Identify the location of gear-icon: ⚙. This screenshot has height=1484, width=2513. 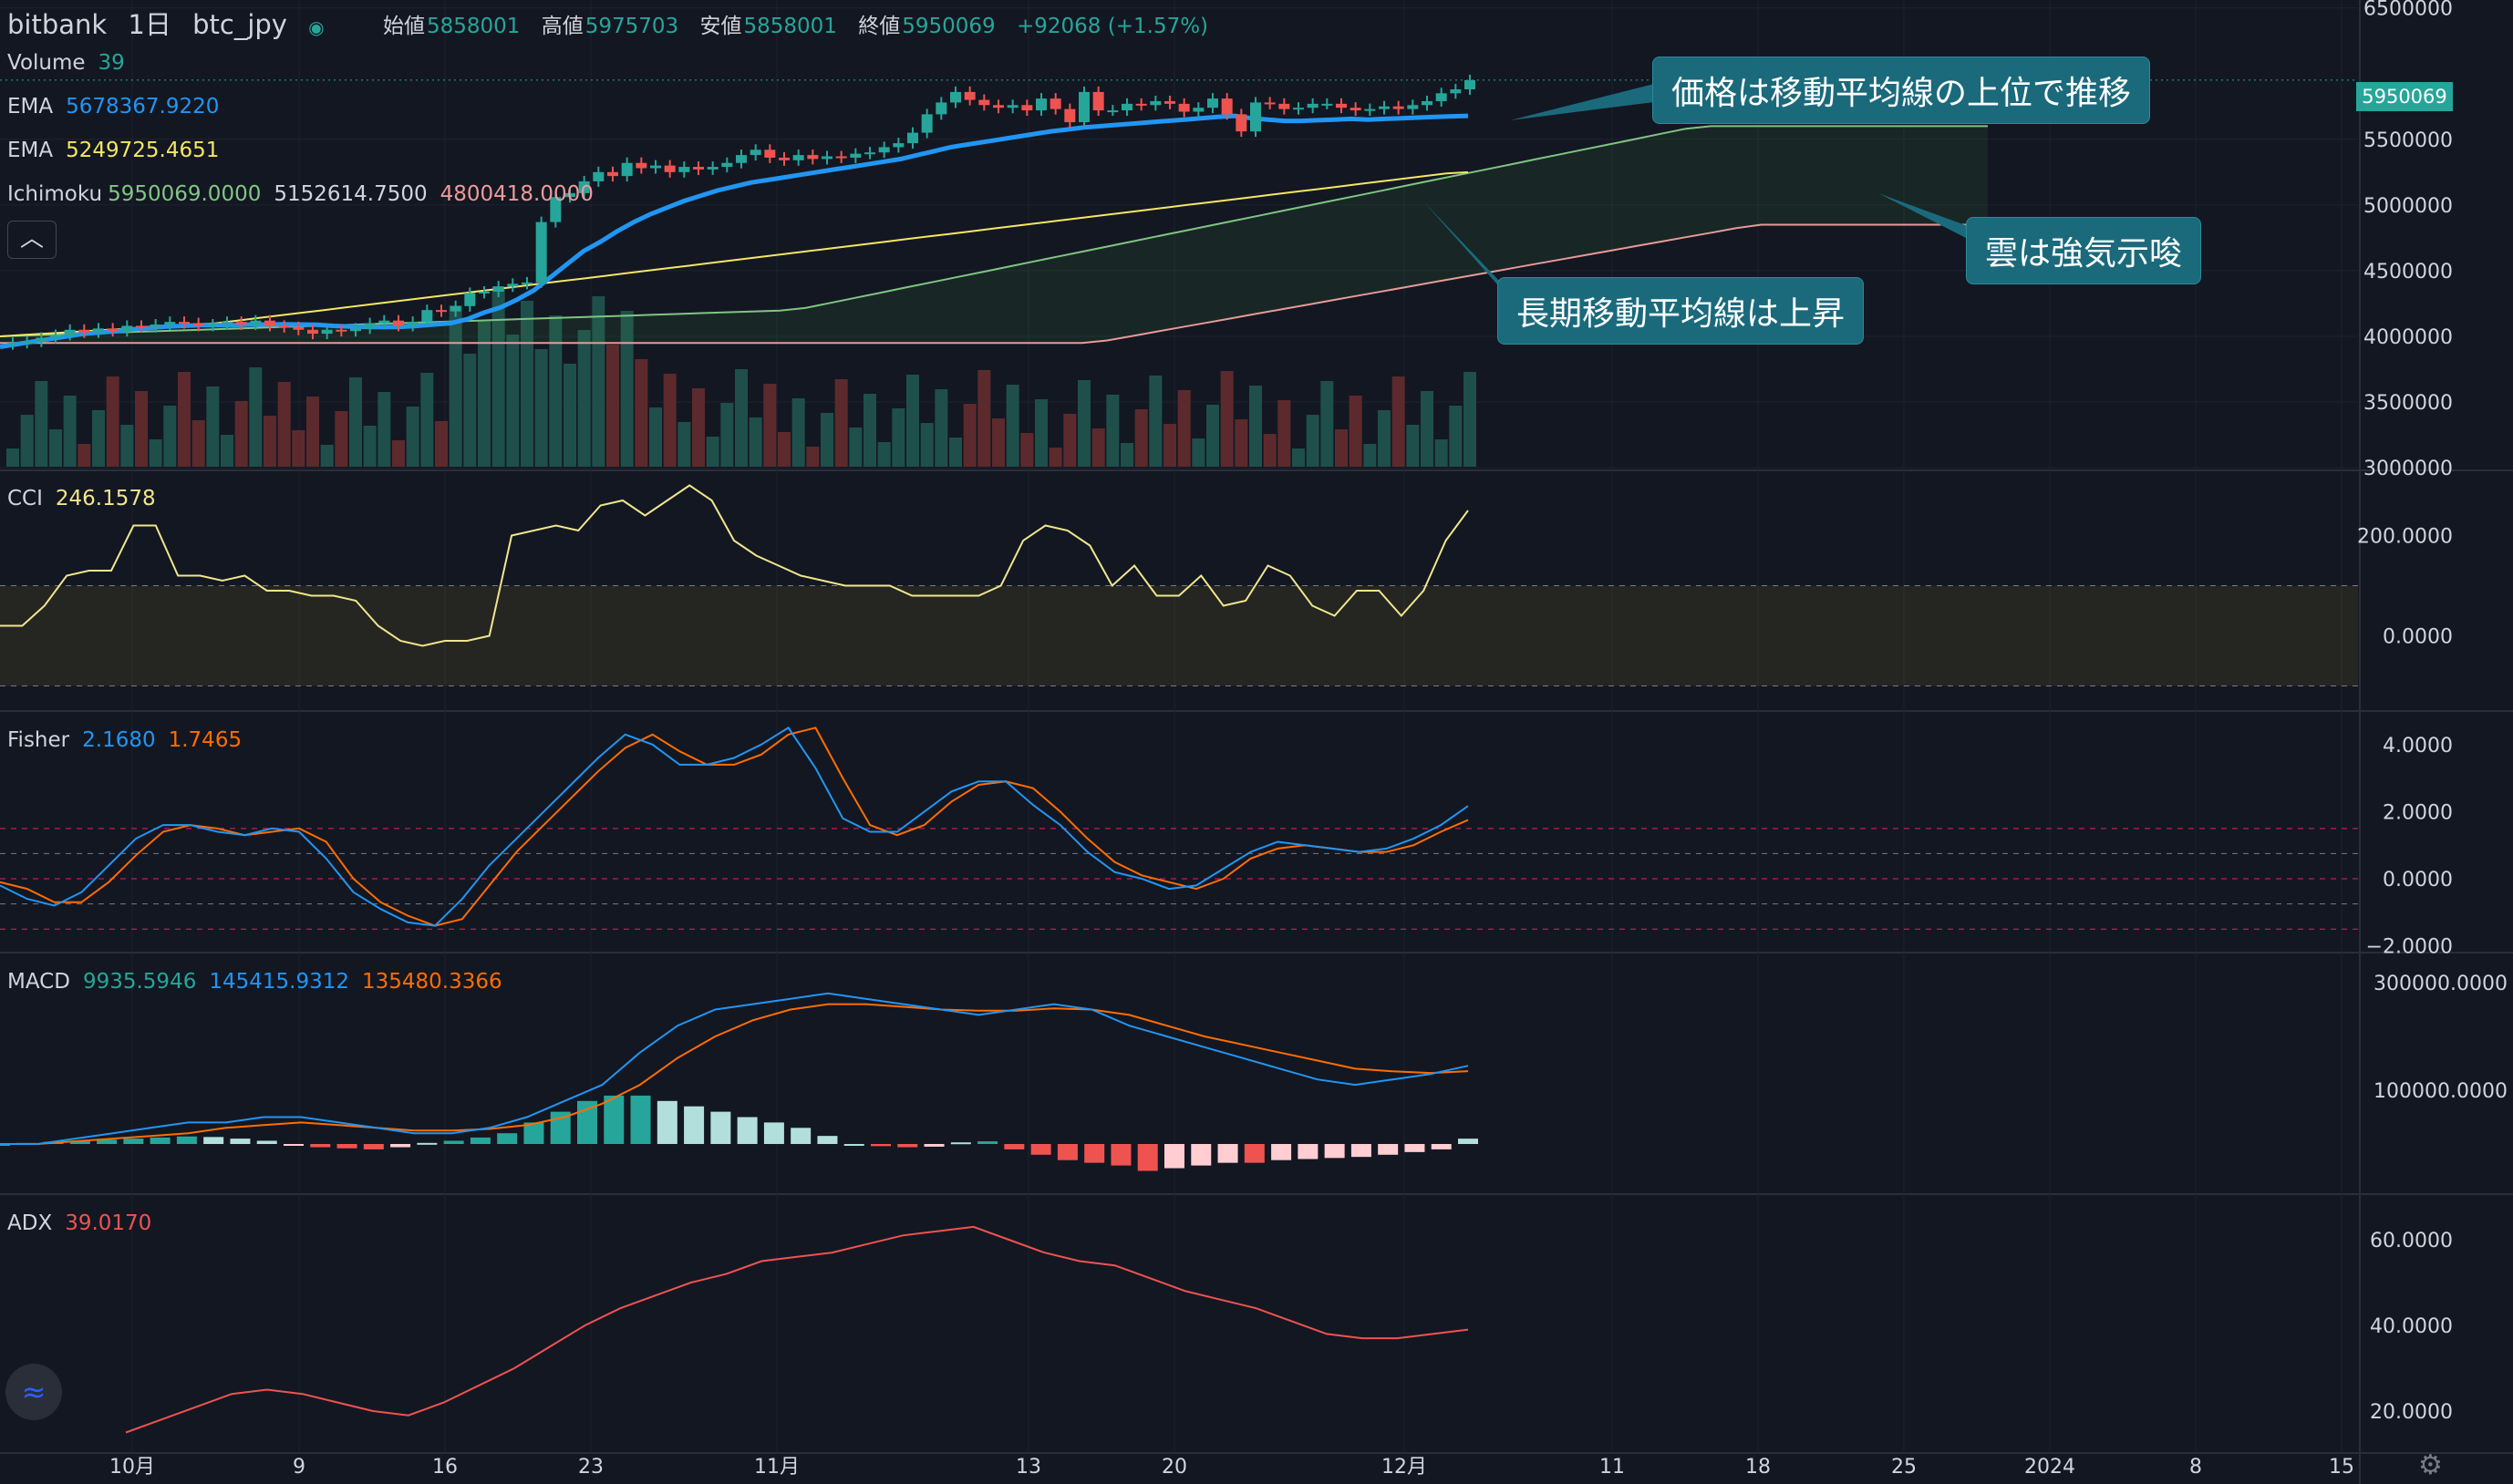
(2431, 1465).